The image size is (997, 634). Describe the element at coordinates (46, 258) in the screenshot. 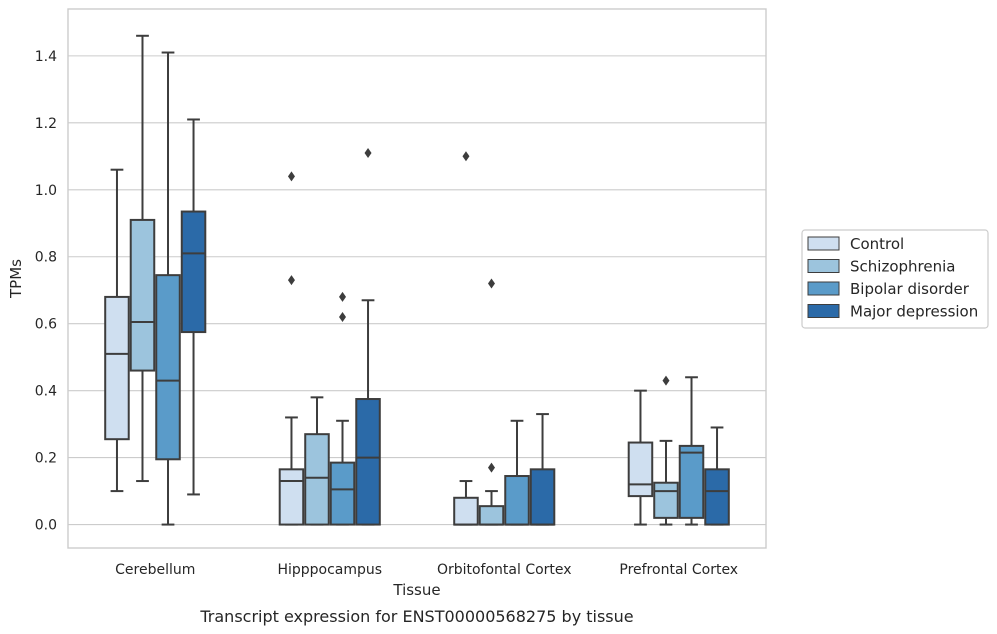

I see `y-tick-label: 0.8` at that location.